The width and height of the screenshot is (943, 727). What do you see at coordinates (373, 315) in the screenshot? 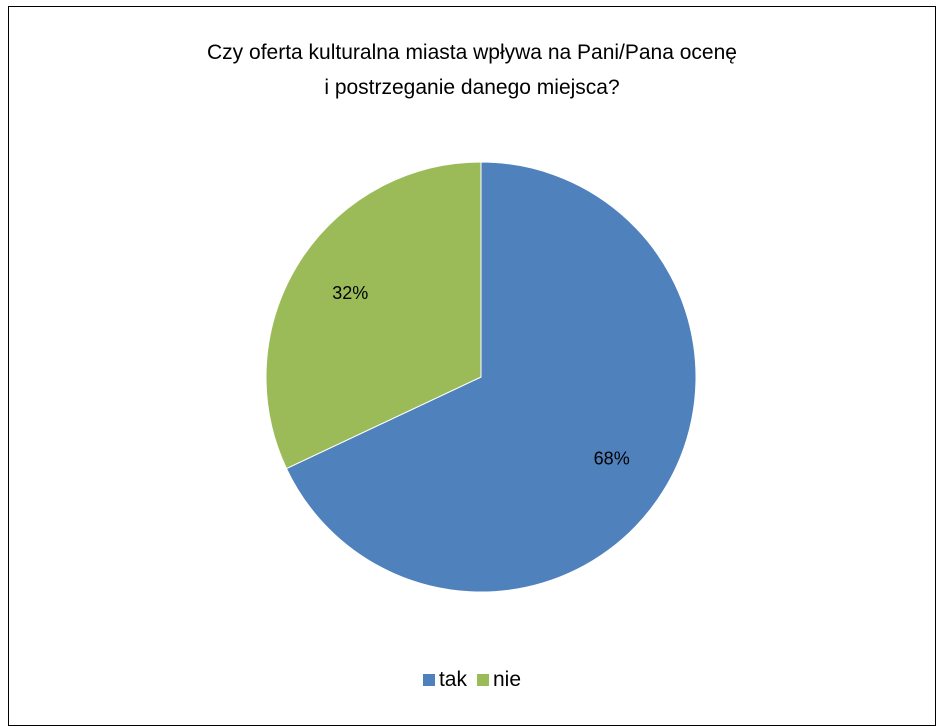
I see `pie-slice-nie` at bounding box center [373, 315].